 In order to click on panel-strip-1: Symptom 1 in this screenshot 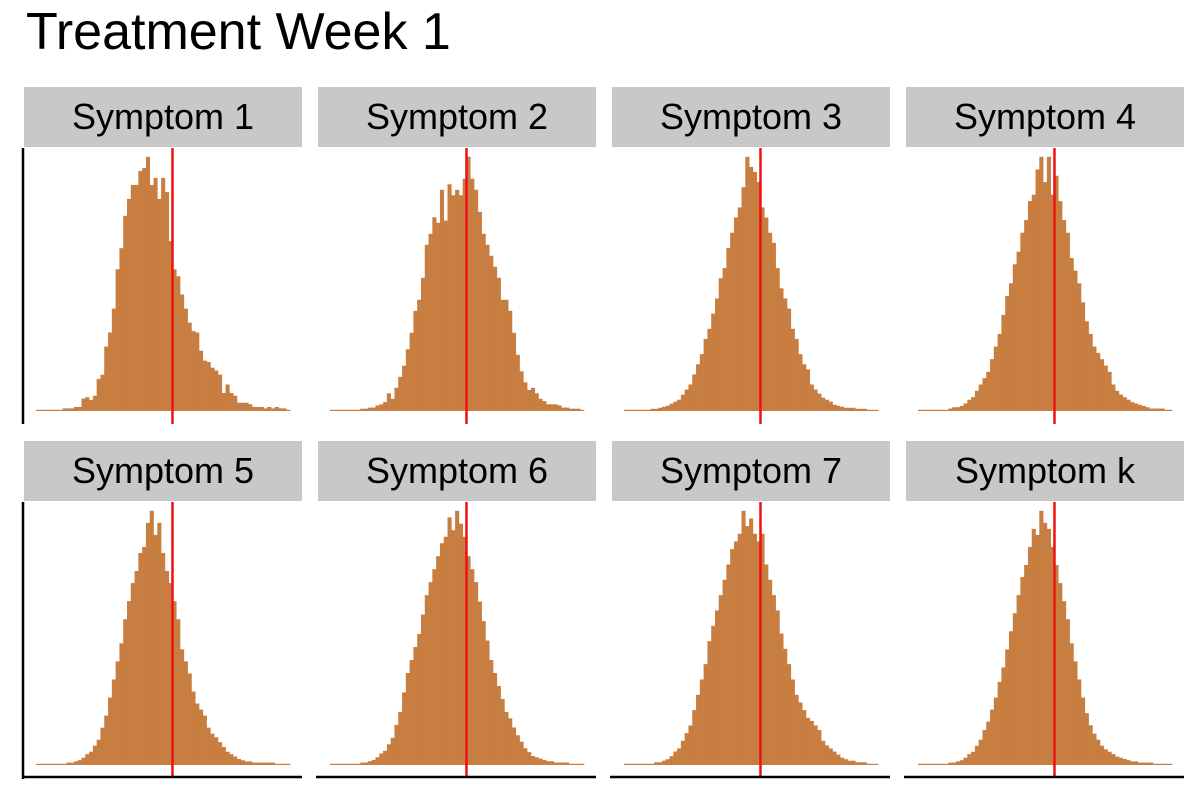, I will do `click(163, 117)`.